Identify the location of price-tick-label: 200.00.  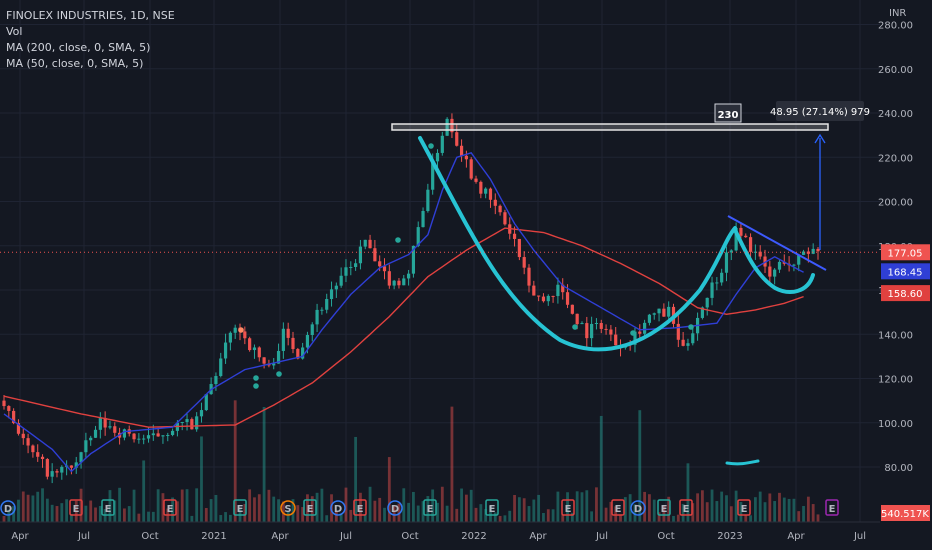
(895, 203).